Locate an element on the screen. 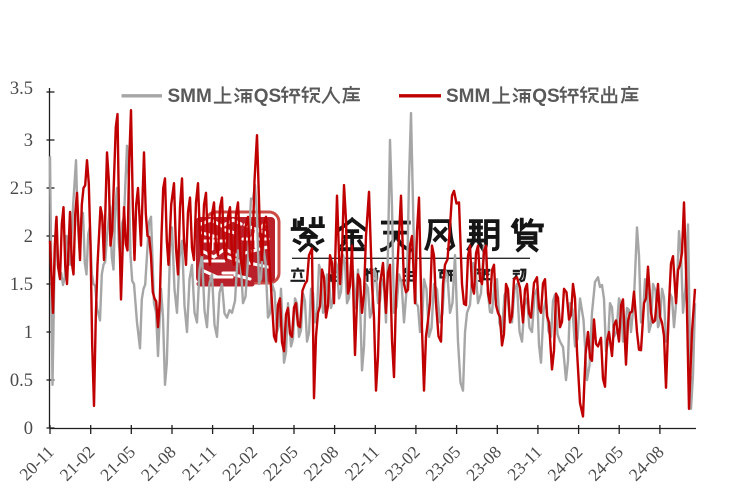  svg-text: 1 is located at coordinates (28, 333).